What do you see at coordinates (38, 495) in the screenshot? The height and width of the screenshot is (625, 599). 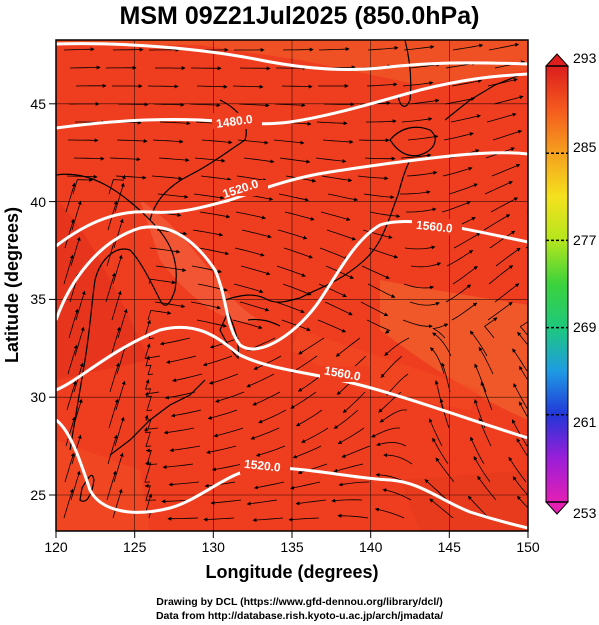 I see `y-tick-25: 25` at bounding box center [38, 495].